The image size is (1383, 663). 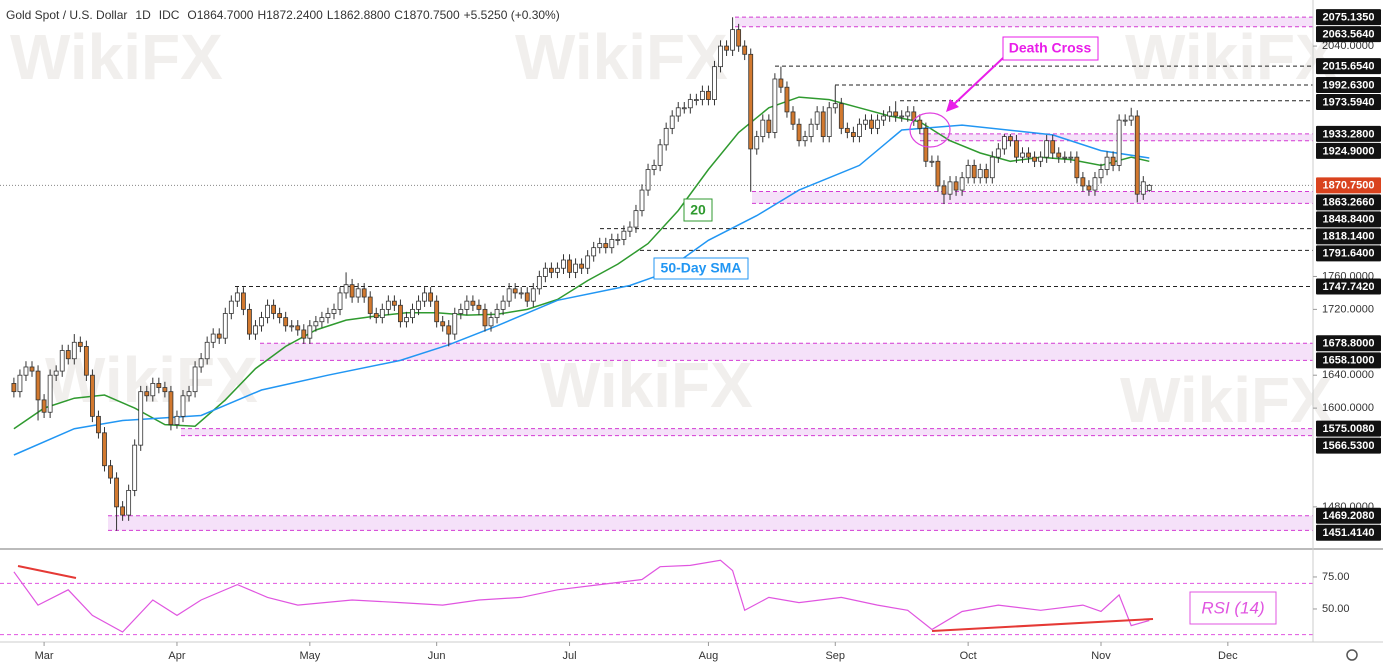 What do you see at coordinates (1349, 361) in the screenshot?
I see `level-label: 1658.1000` at bounding box center [1349, 361].